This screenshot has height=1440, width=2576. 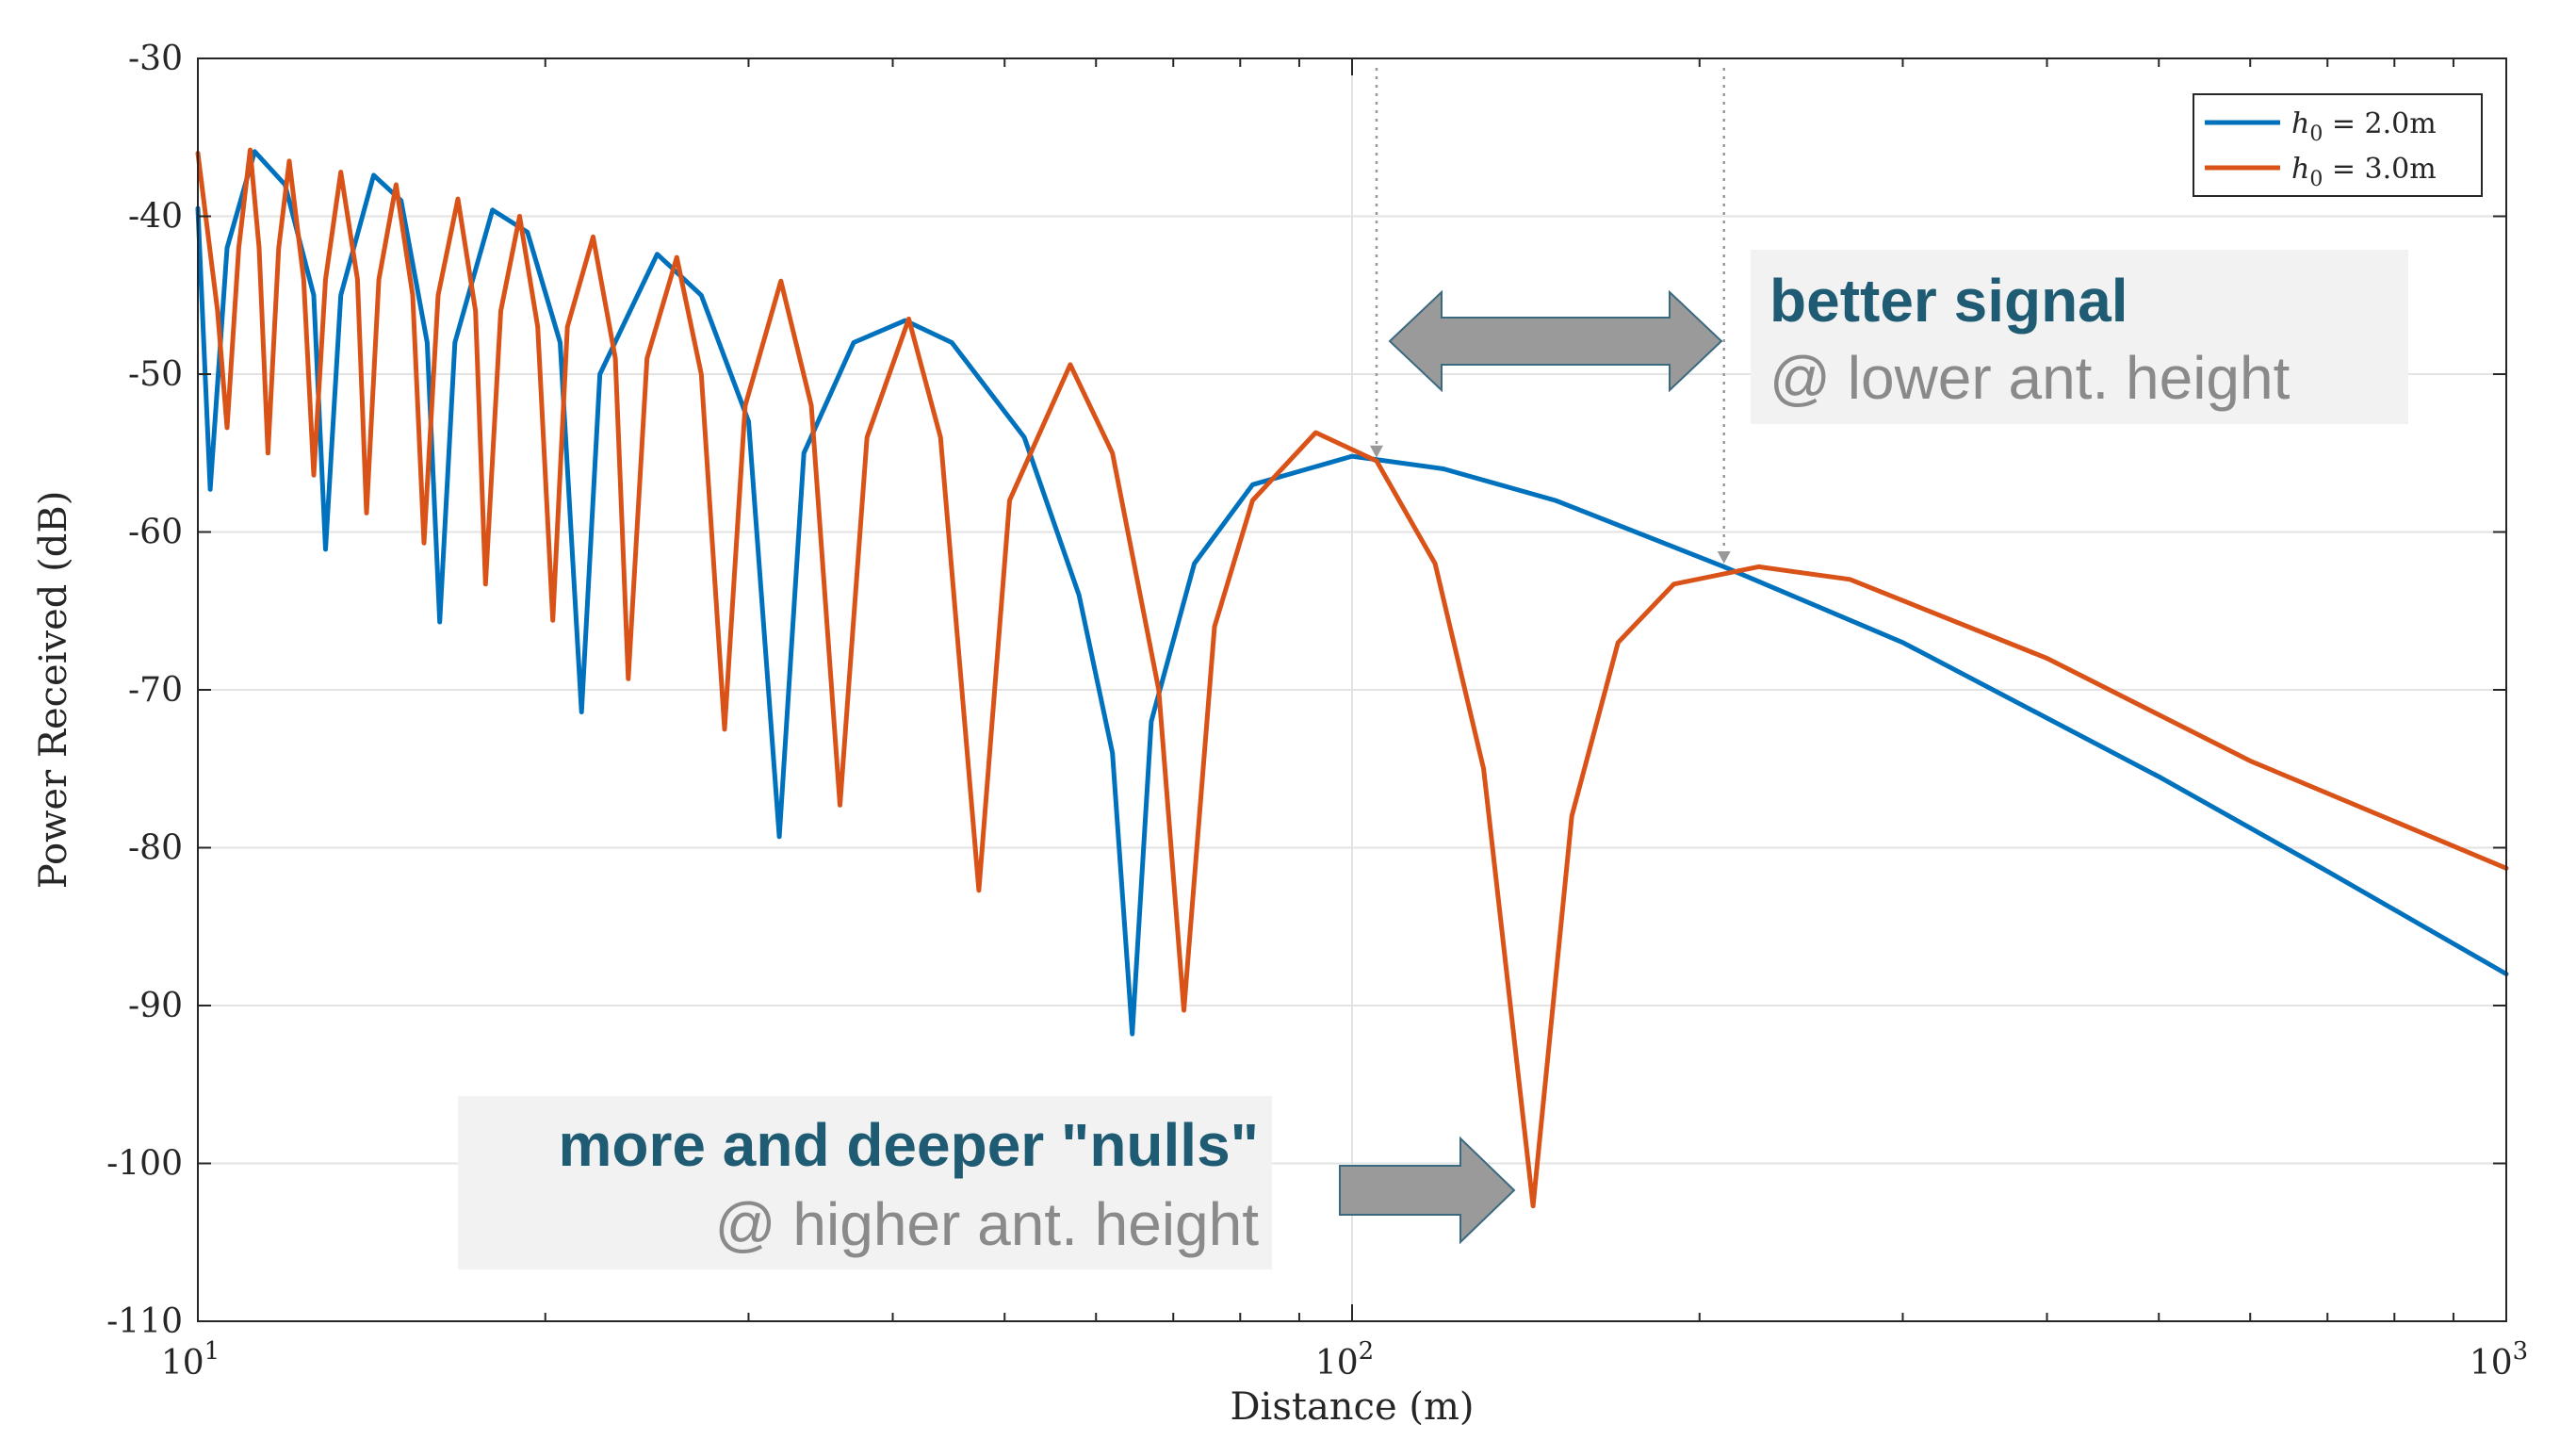 I want to click on x-tick-exponent: 2, so click(x=1367, y=1351).